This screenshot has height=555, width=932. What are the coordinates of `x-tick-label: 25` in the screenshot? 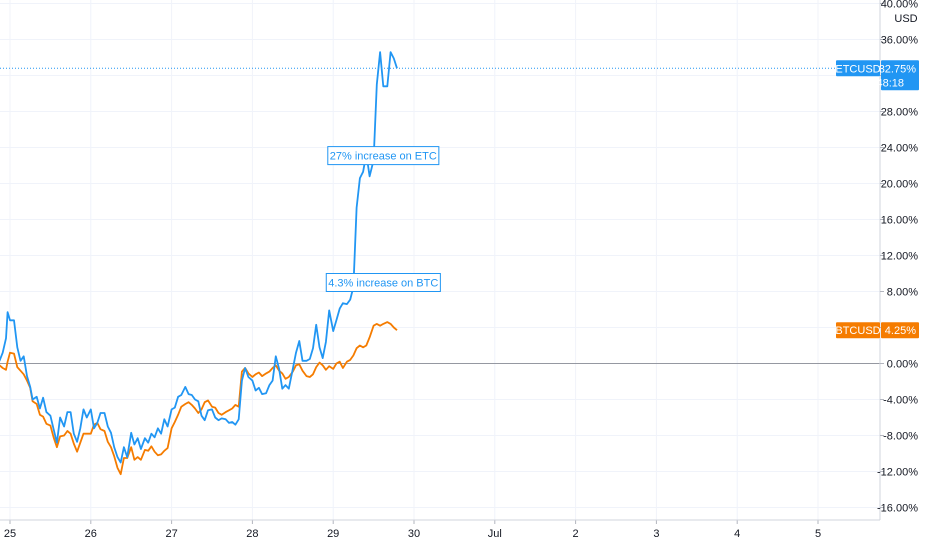 It's located at (10, 534).